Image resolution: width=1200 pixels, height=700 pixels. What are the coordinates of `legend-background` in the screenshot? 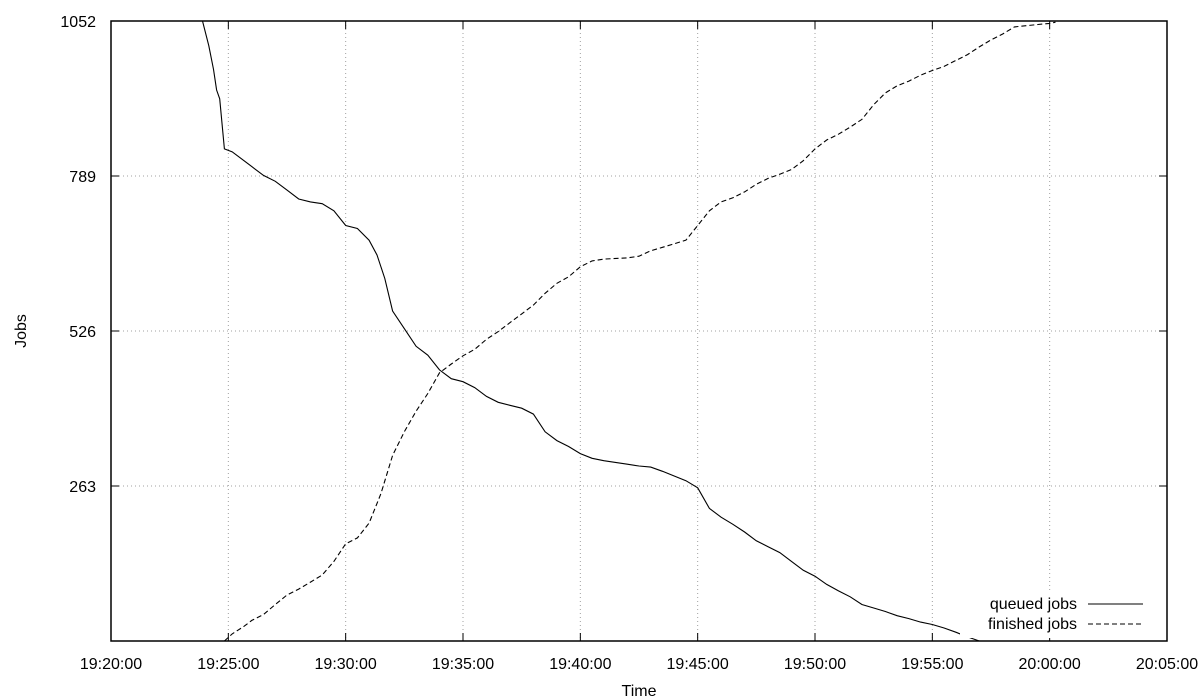 It's located at (1060, 614).